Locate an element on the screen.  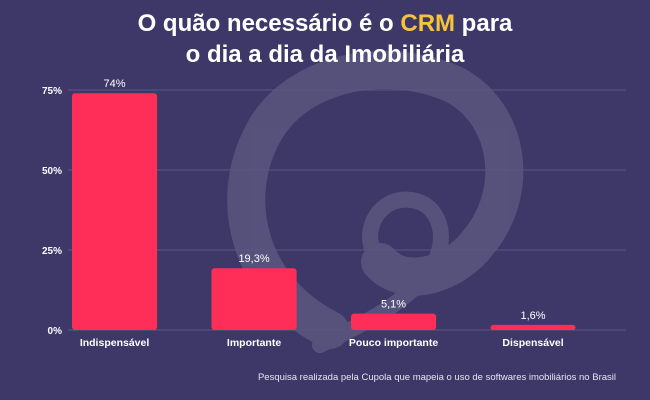
data-label: 74% is located at coordinates (115, 84).